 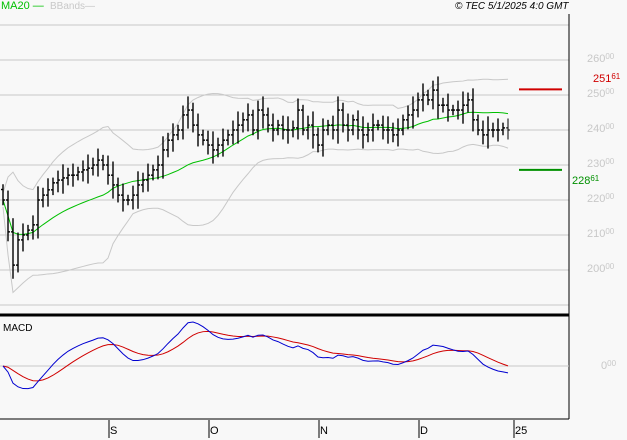 I want to click on x-tick-label: N, so click(x=324, y=431).